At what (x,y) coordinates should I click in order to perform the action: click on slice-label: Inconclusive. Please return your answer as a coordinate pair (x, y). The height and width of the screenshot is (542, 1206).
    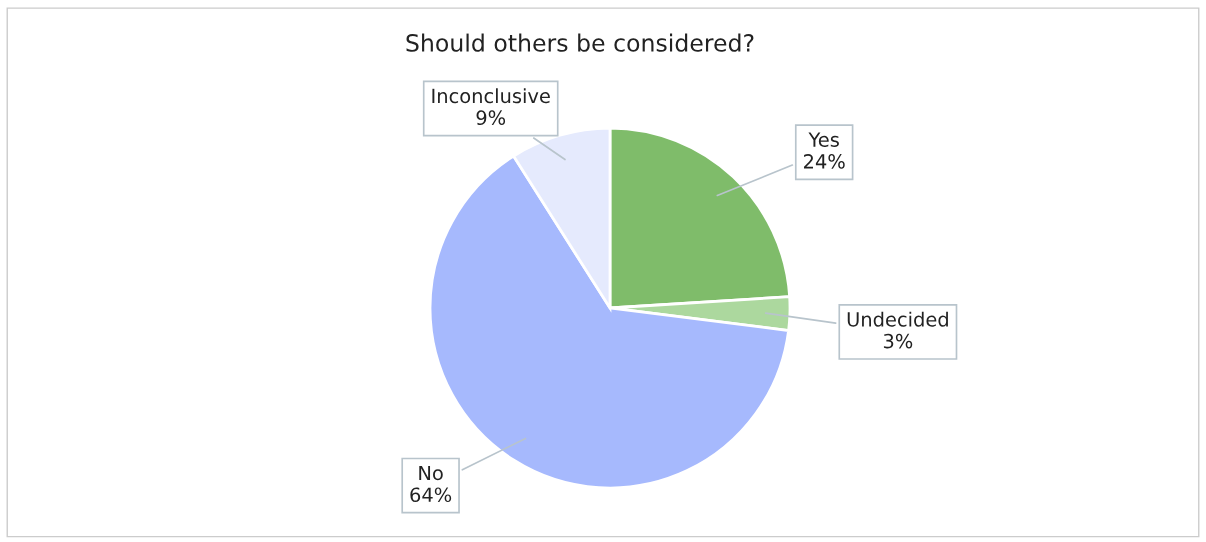
    Looking at the image, I should click on (491, 96).